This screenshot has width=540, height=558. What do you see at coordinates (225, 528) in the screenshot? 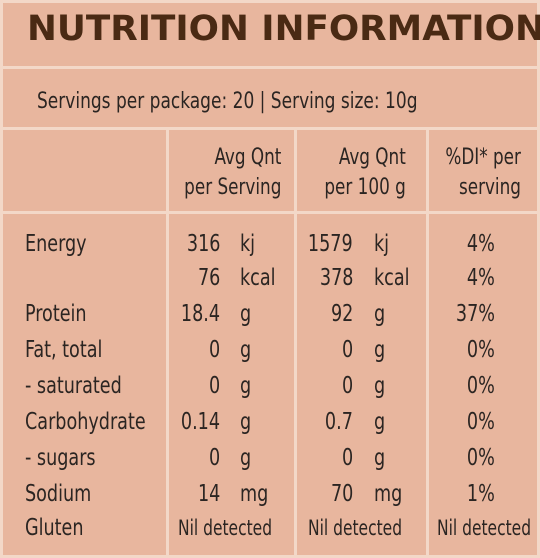
I see `gluten-per-serving: Nil detected` at bounding box center [225, 528].